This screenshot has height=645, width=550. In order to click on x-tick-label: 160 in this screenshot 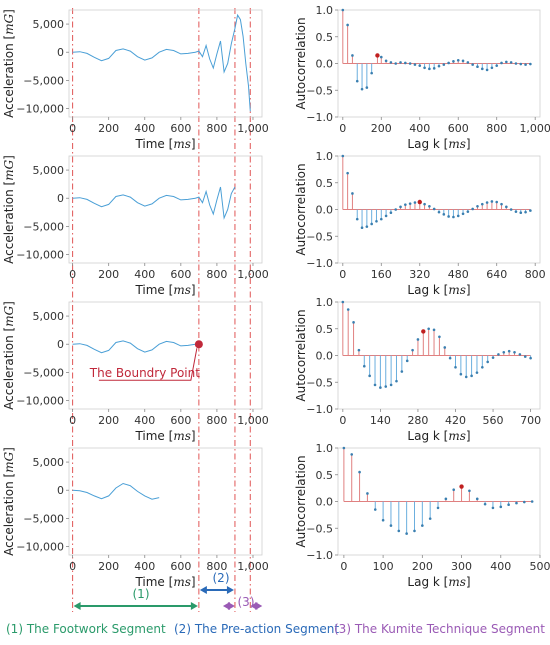, I will do `click(381, 274)`.